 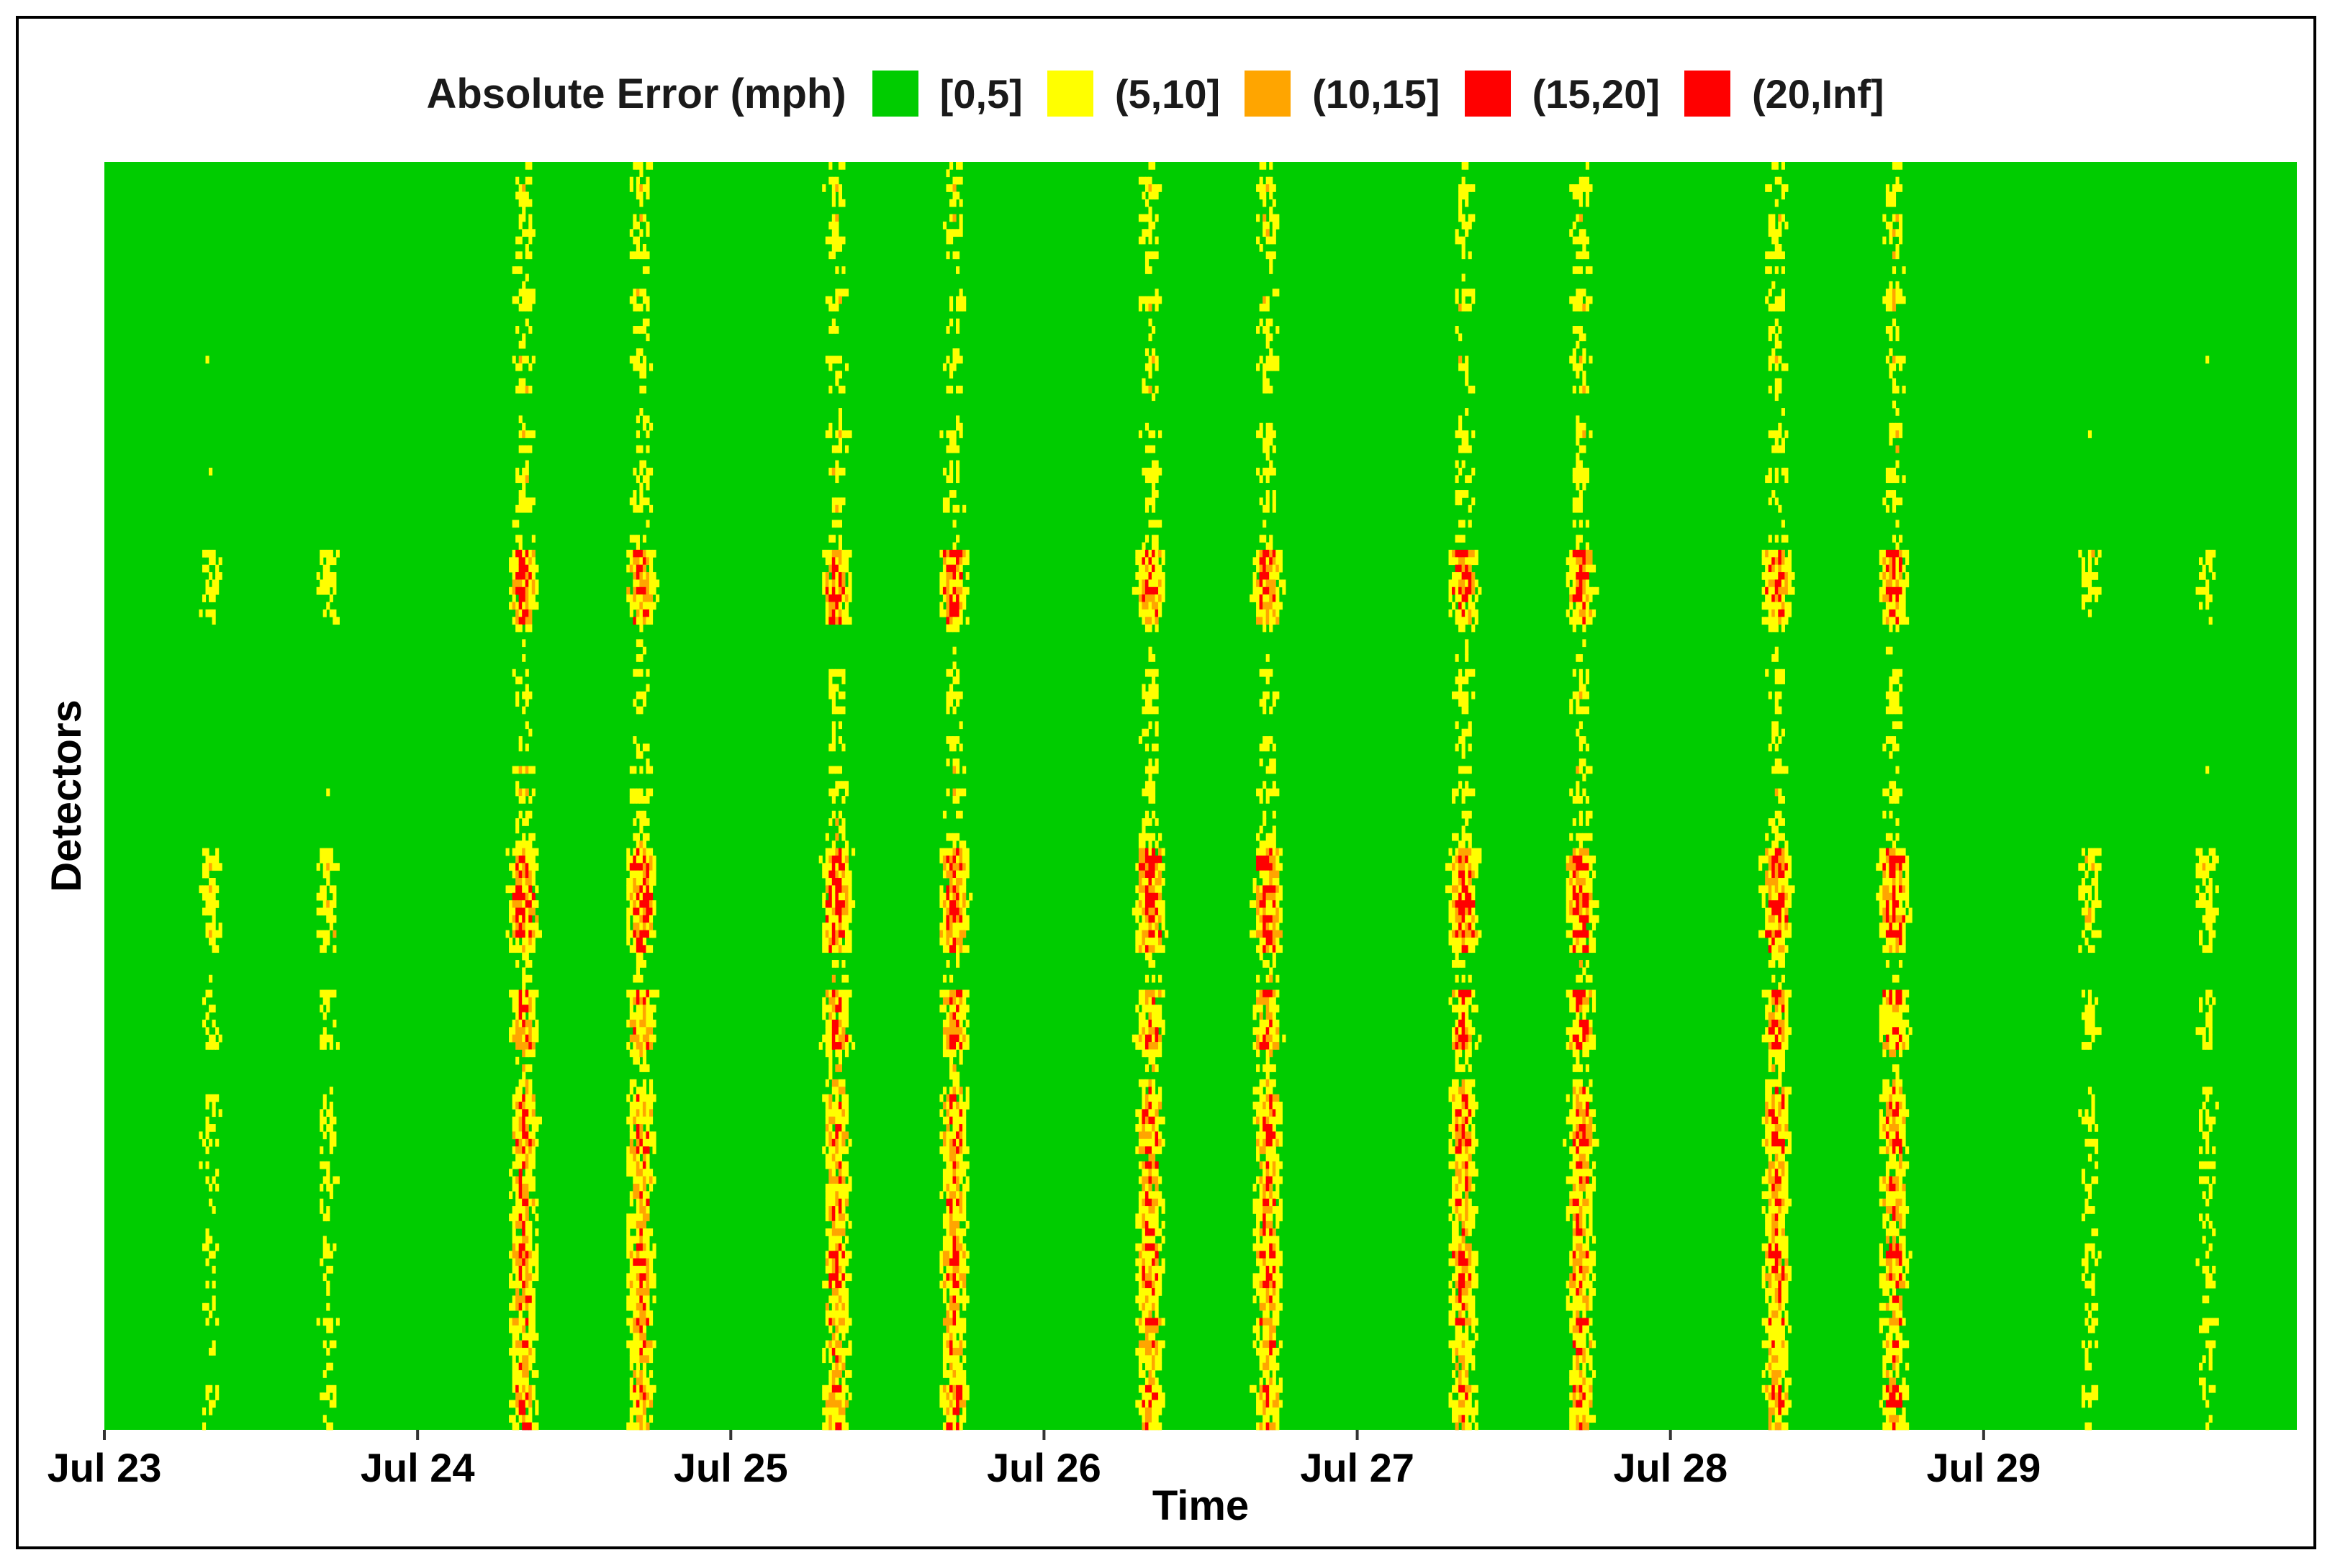 I want to click on legend-swatch-20-inf, so click(x=1707, y=94).